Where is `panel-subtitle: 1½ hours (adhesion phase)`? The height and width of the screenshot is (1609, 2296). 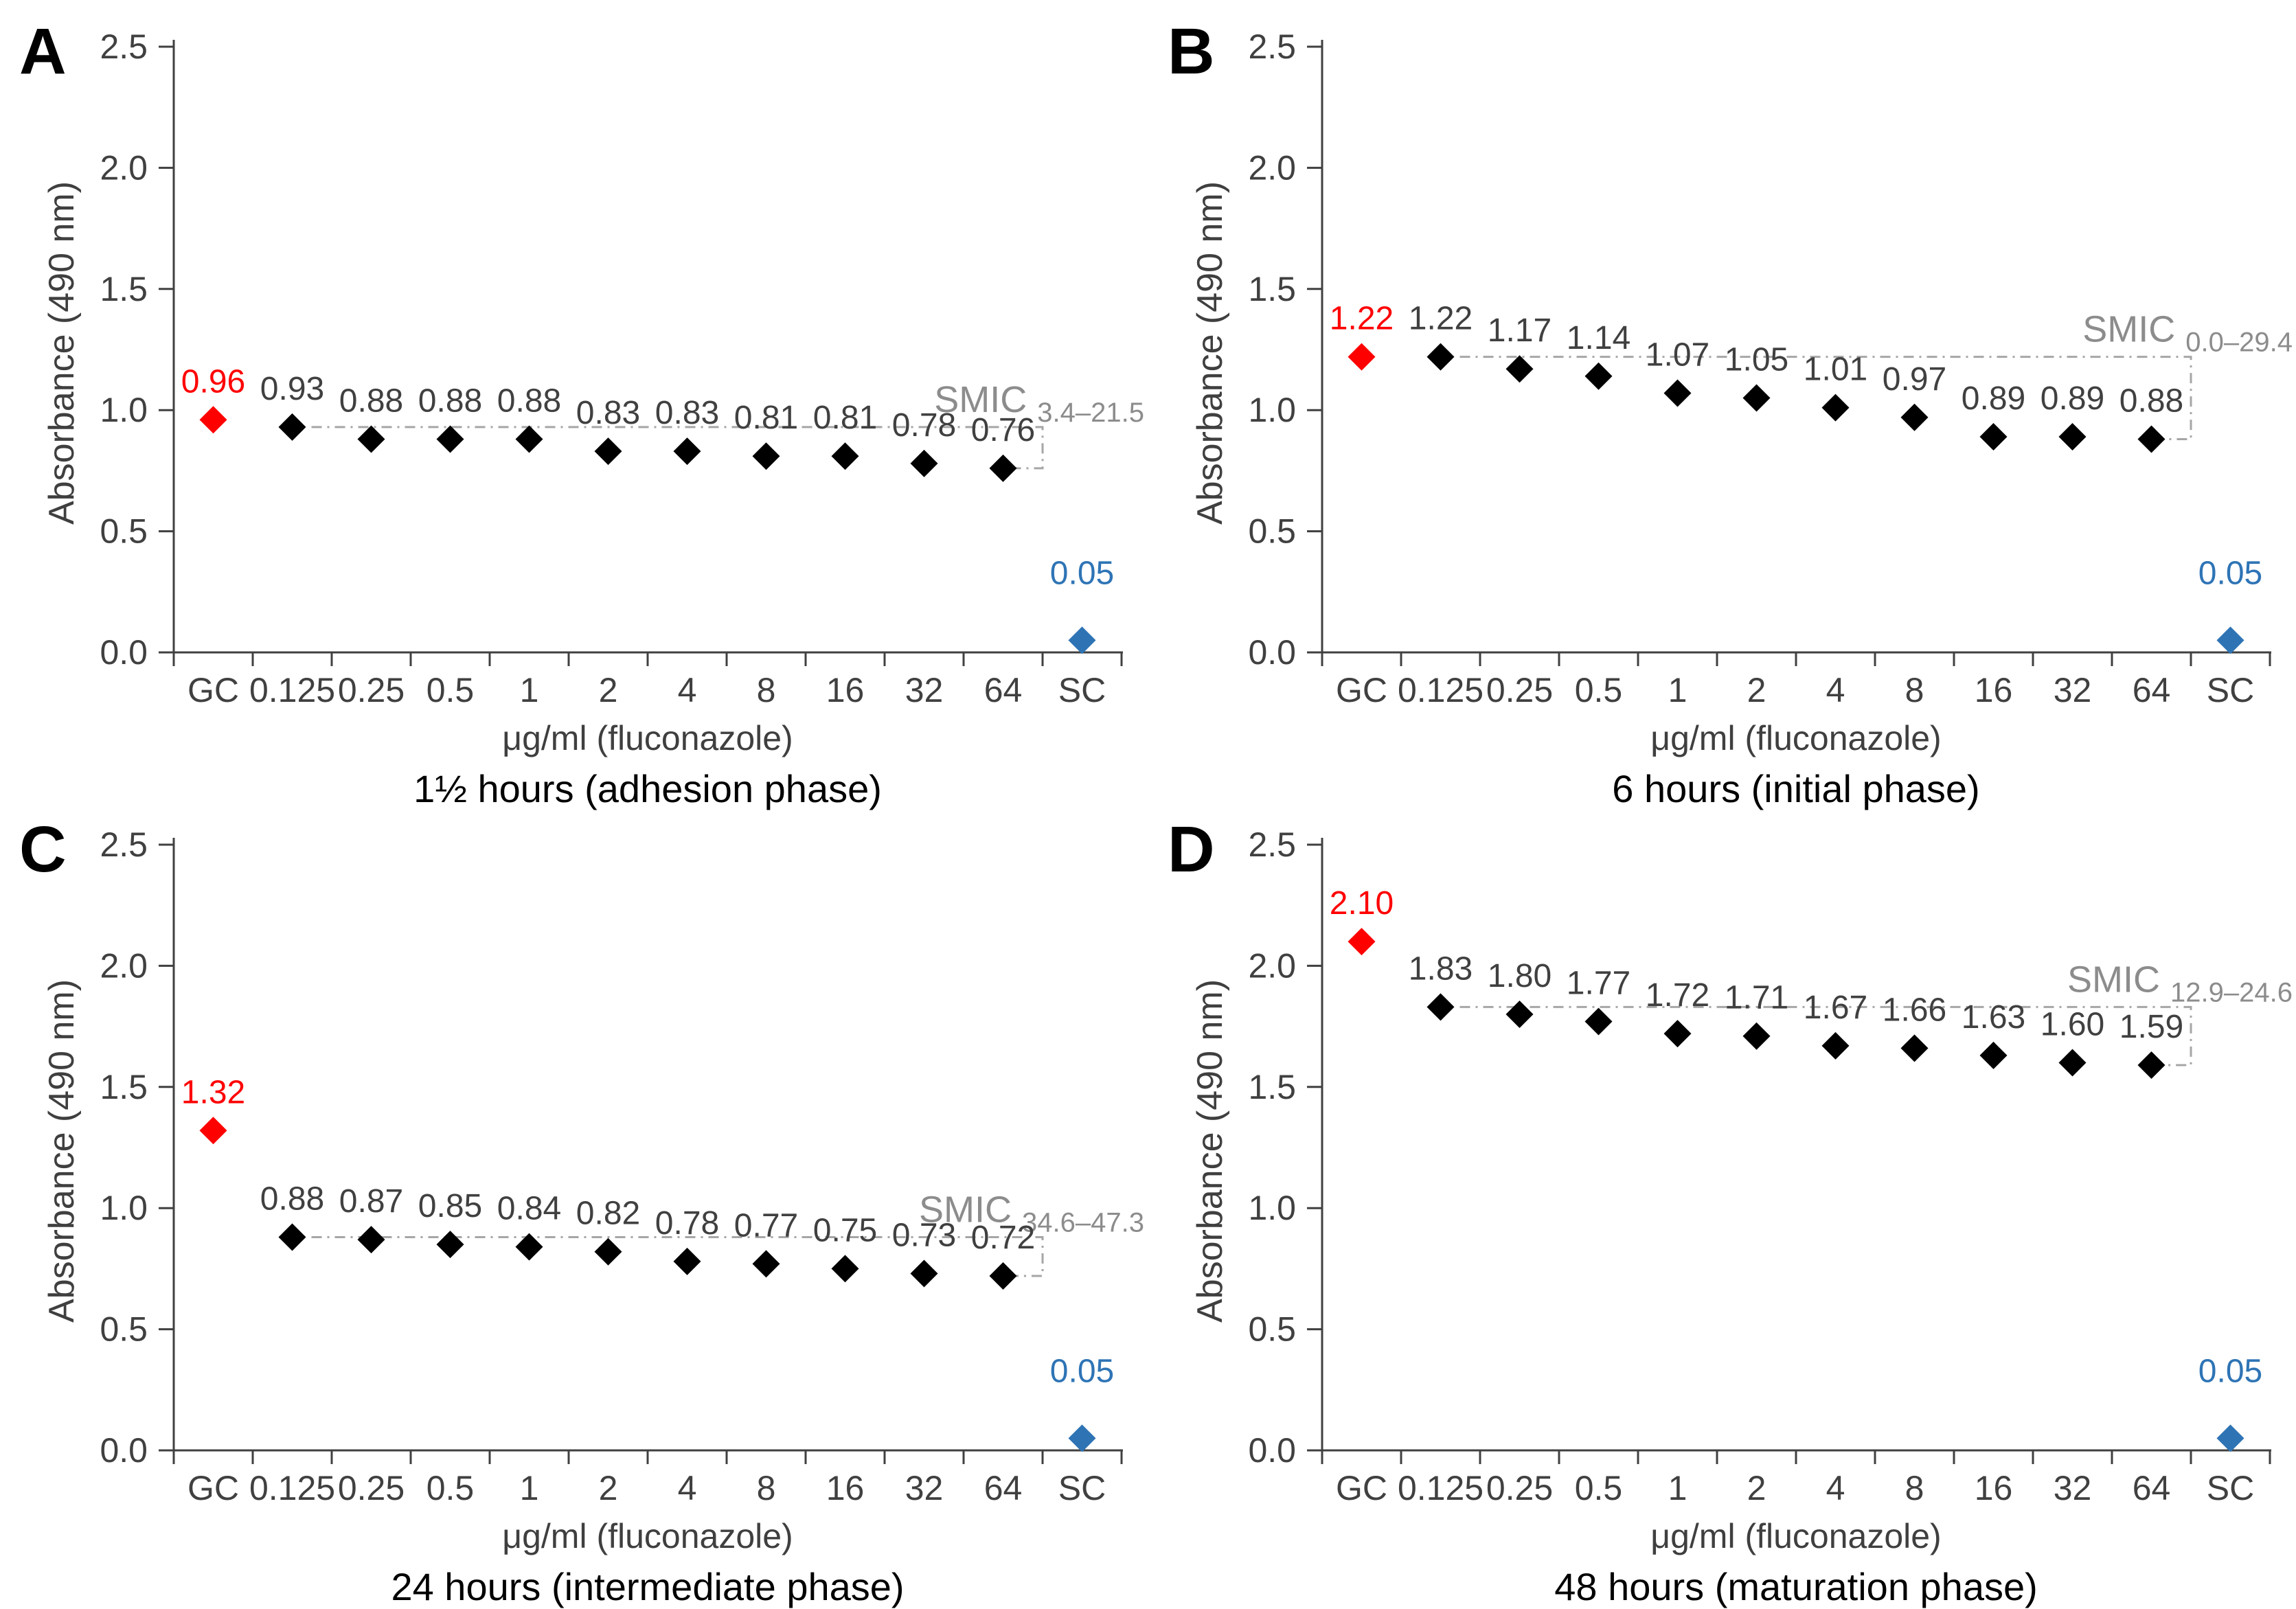
panel-subtitle: 1½ hours (adhesion phase) is located at coordinates (647, 788).